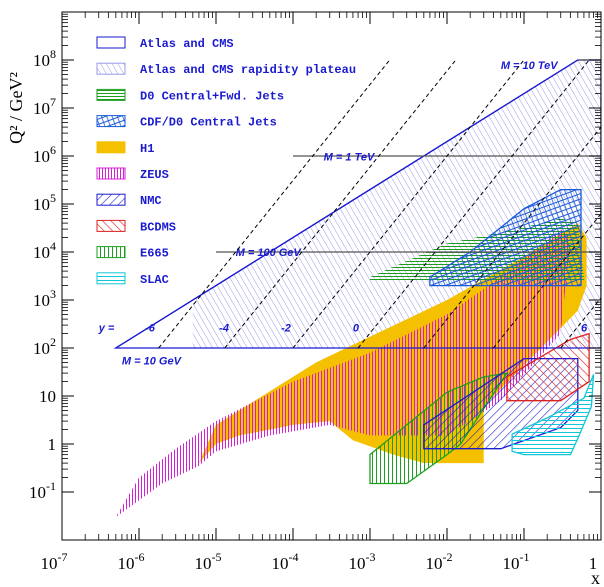  Describe the element at coordinates (553, 415) in the screenshot. I see `region-slac` at that location.